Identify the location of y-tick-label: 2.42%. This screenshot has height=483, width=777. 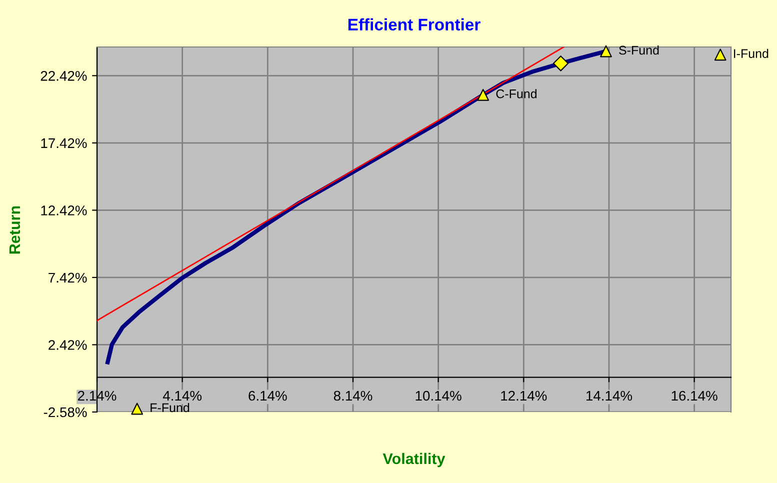
(67, 345).